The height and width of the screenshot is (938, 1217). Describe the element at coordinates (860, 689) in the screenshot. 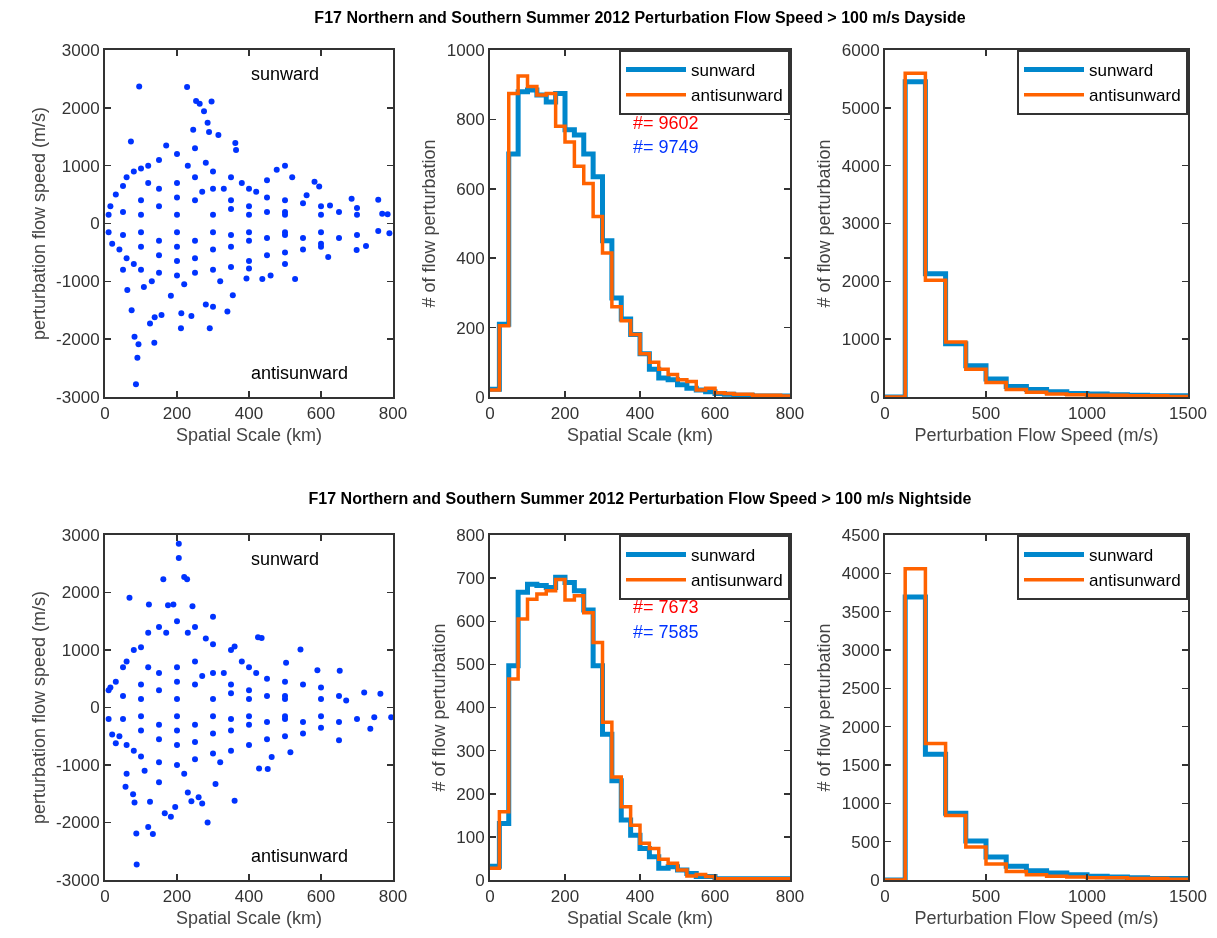

I see `y-tick-label: 2500` at that location.